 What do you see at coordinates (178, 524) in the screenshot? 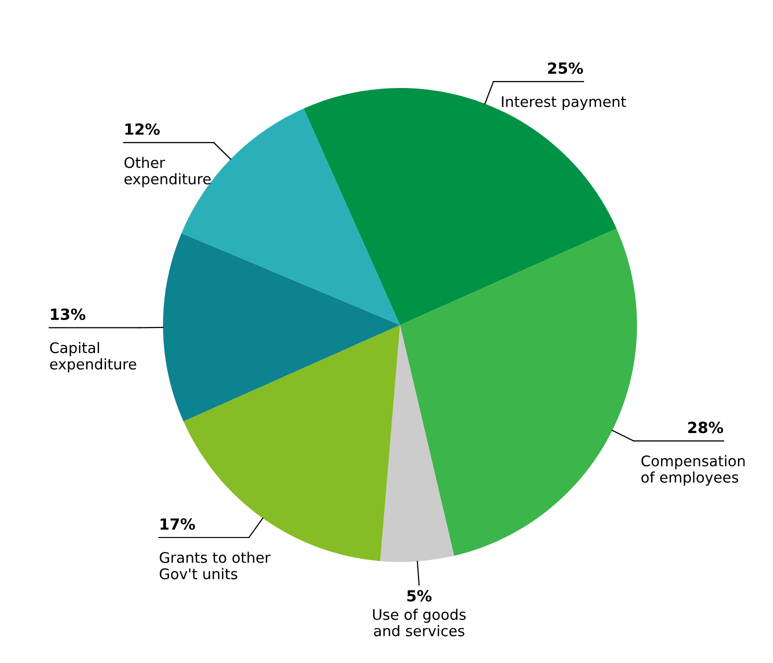
I see `data-label: 17%` at bounding box center [178, 524].